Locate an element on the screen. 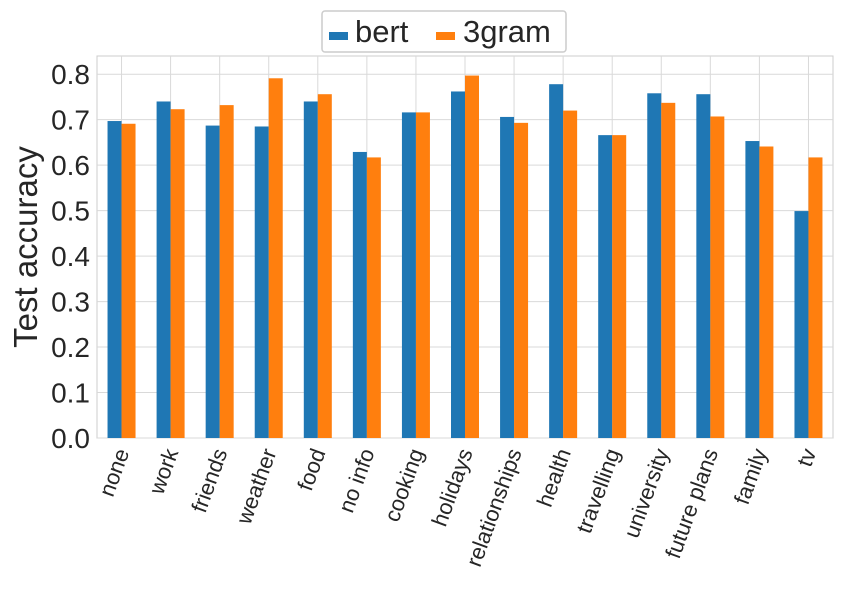  bar-bert-holidays is located at coordinates (458, 264).